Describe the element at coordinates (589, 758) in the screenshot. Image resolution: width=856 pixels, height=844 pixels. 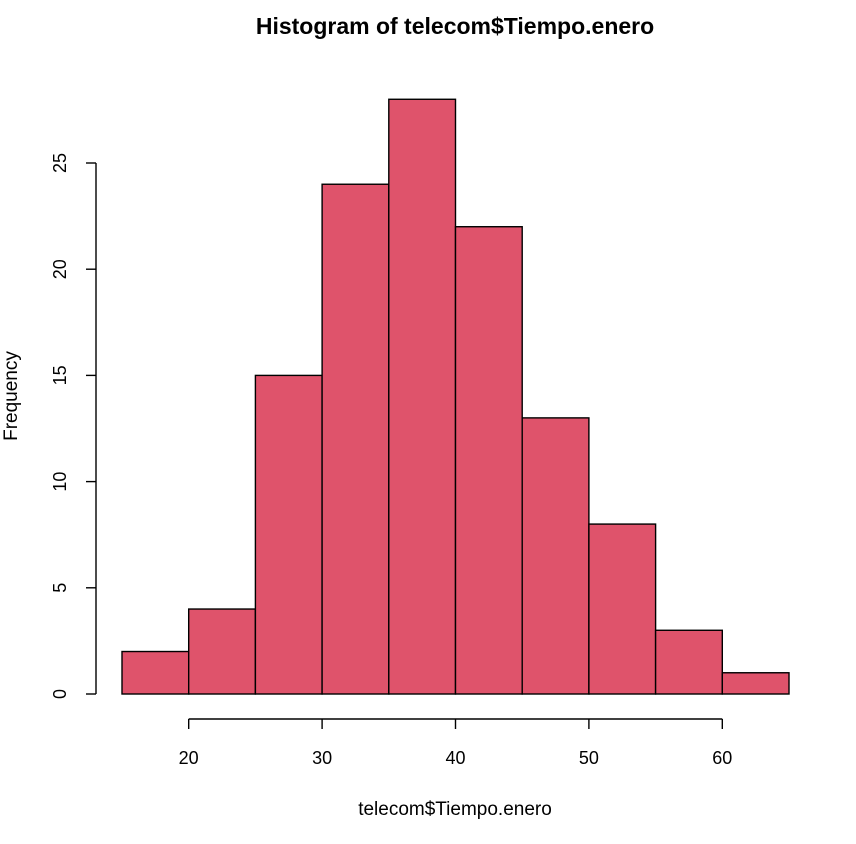
I see `x-tick-label-50: 50` at that location.